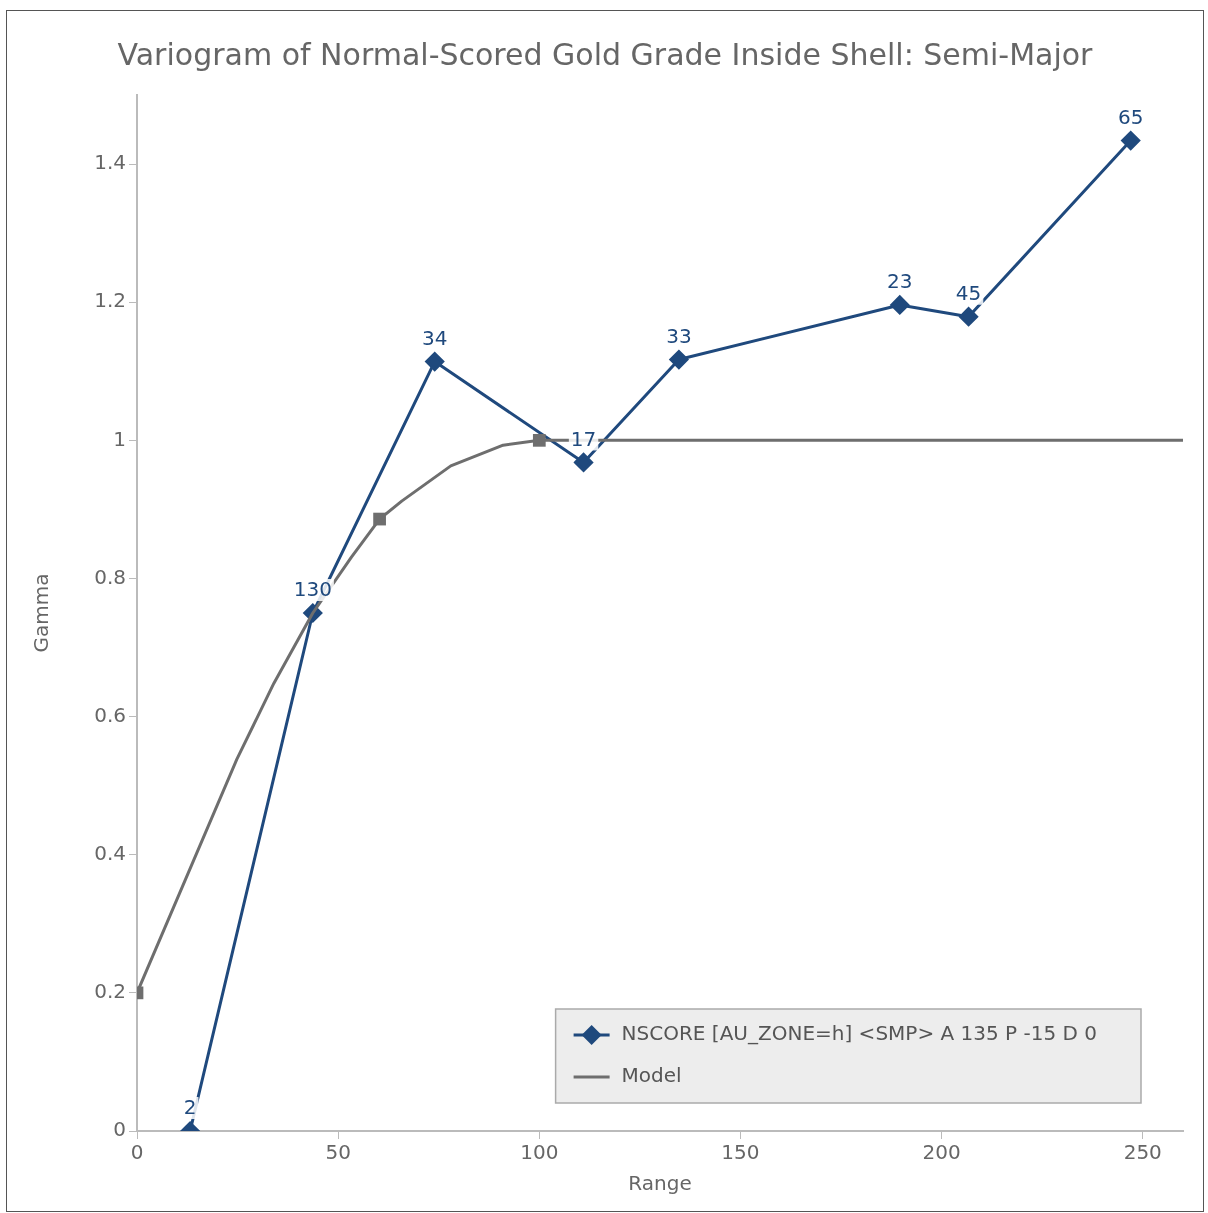 Image resolution: width=1208 pixels, height=1213 pixels. Describe the element at coordinates (110, 162) in the screenshot. I see `y-tick-label: 1.4` at that location.